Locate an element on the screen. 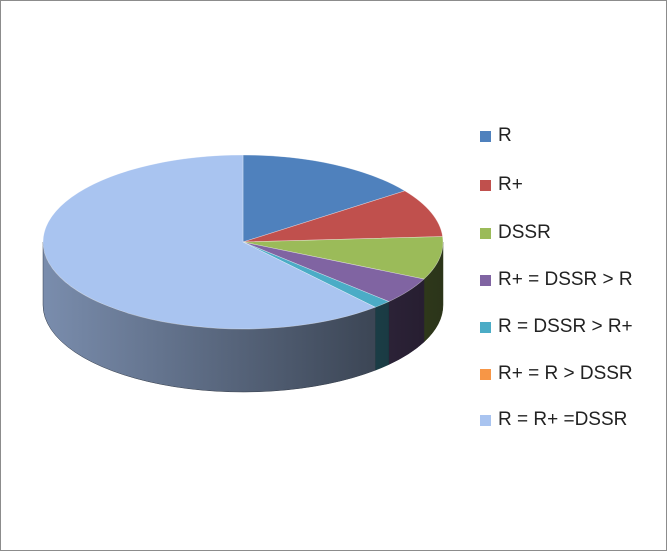  legend-label-rplus-eq-dssr-gt-r: R+ = DSSR > R is located at coordinates (565, 279).